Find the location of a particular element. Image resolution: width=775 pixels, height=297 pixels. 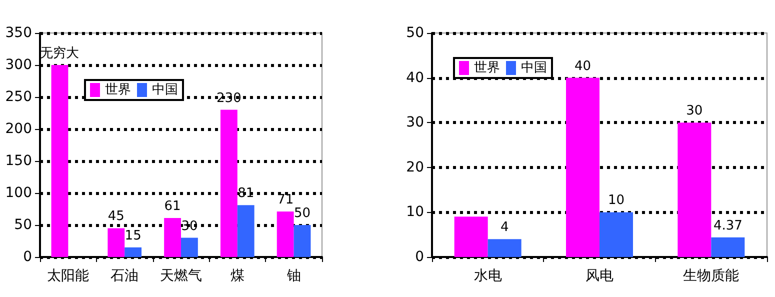

y-tick-label: 10 is located at coordinates (415, 212).